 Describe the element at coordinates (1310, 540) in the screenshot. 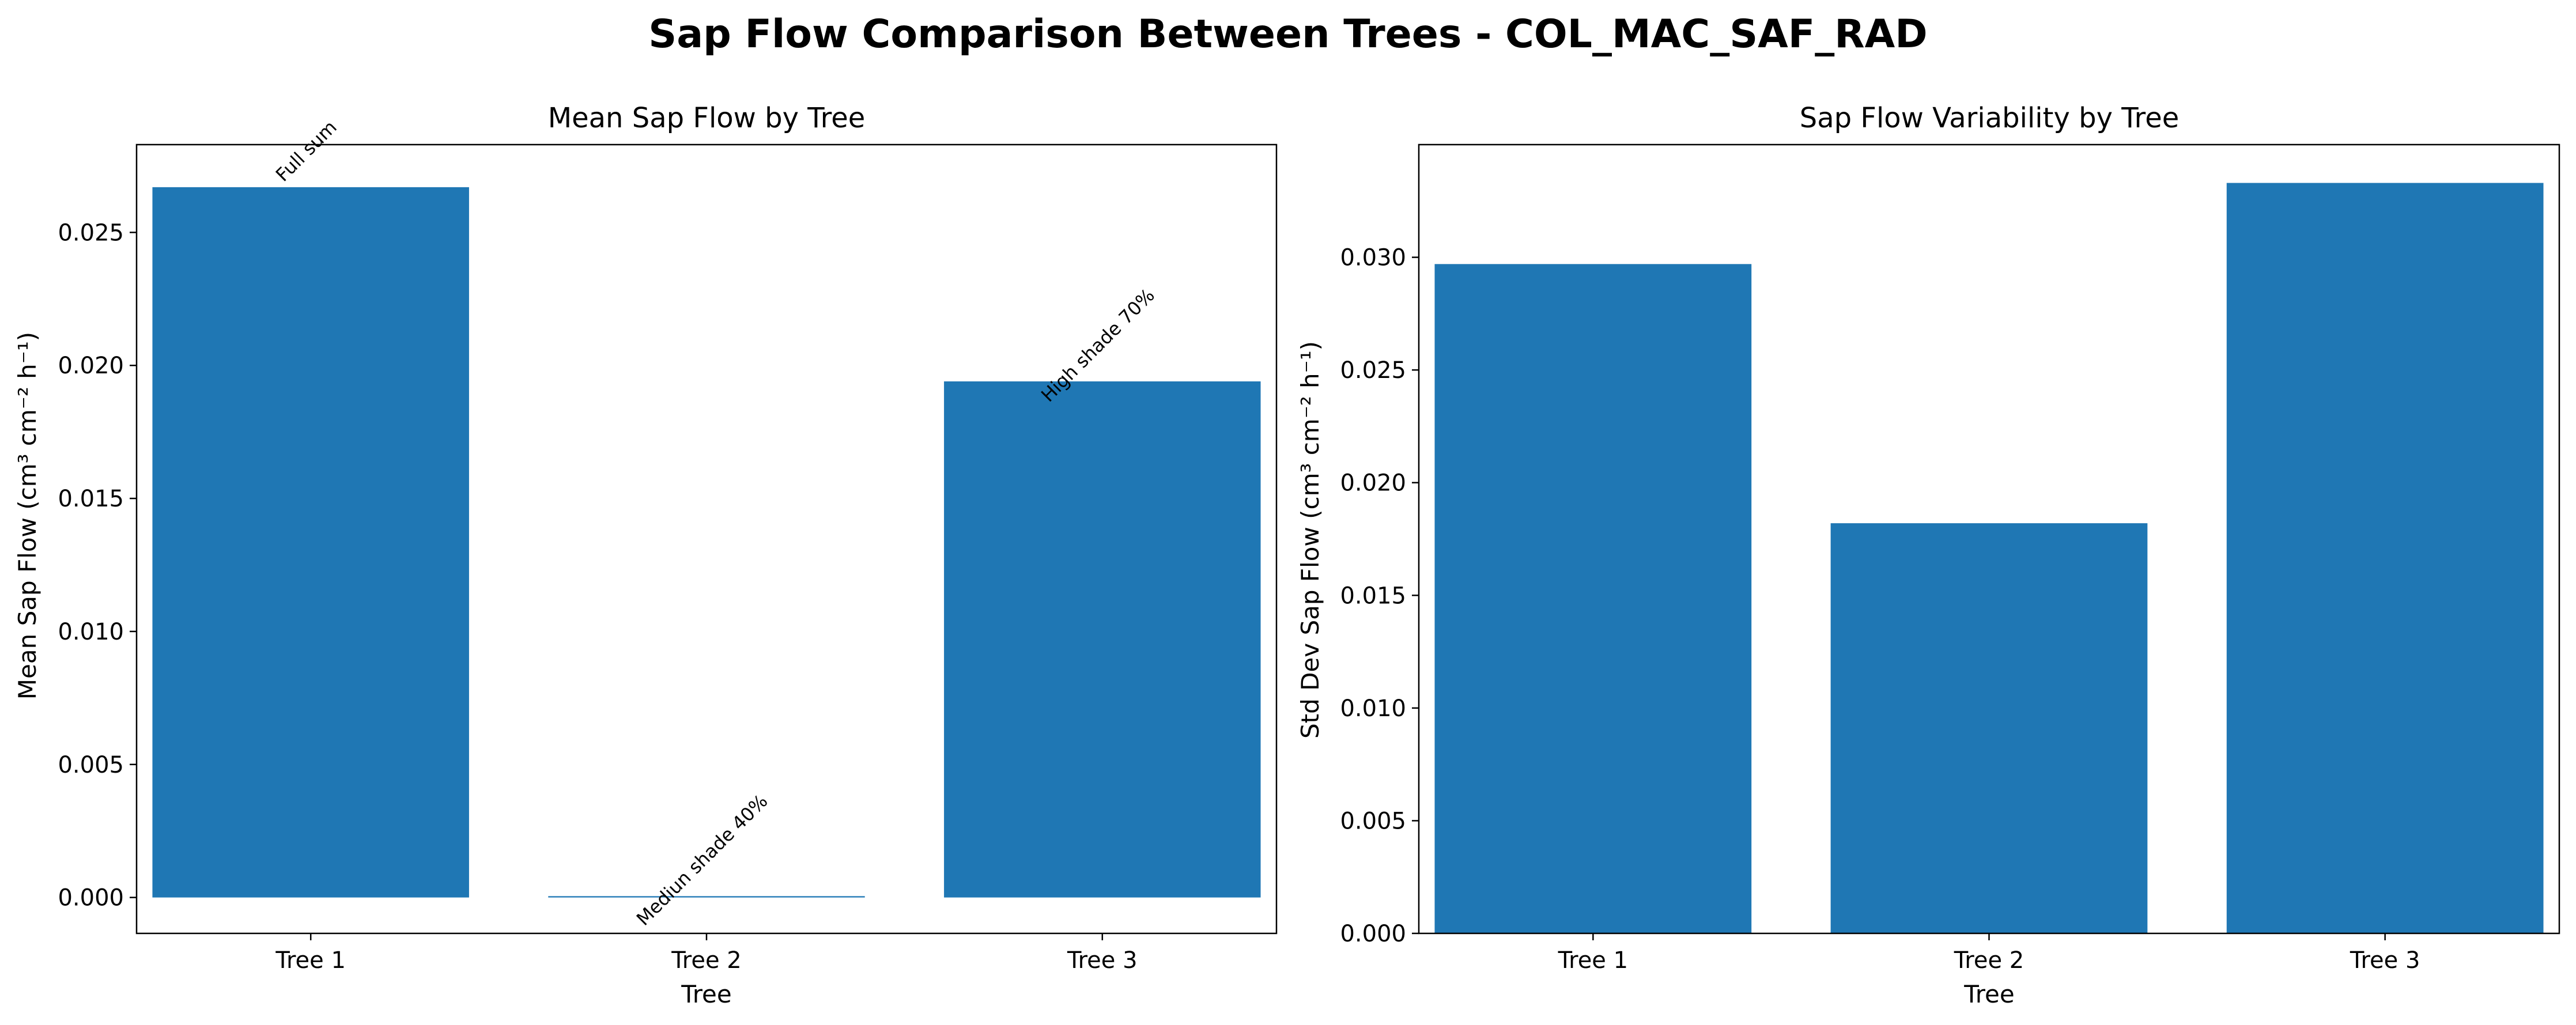

I see `y-axis-label: Std Dev Sap Flow (cm³ cm⁻² h⁻¹)` at that location.